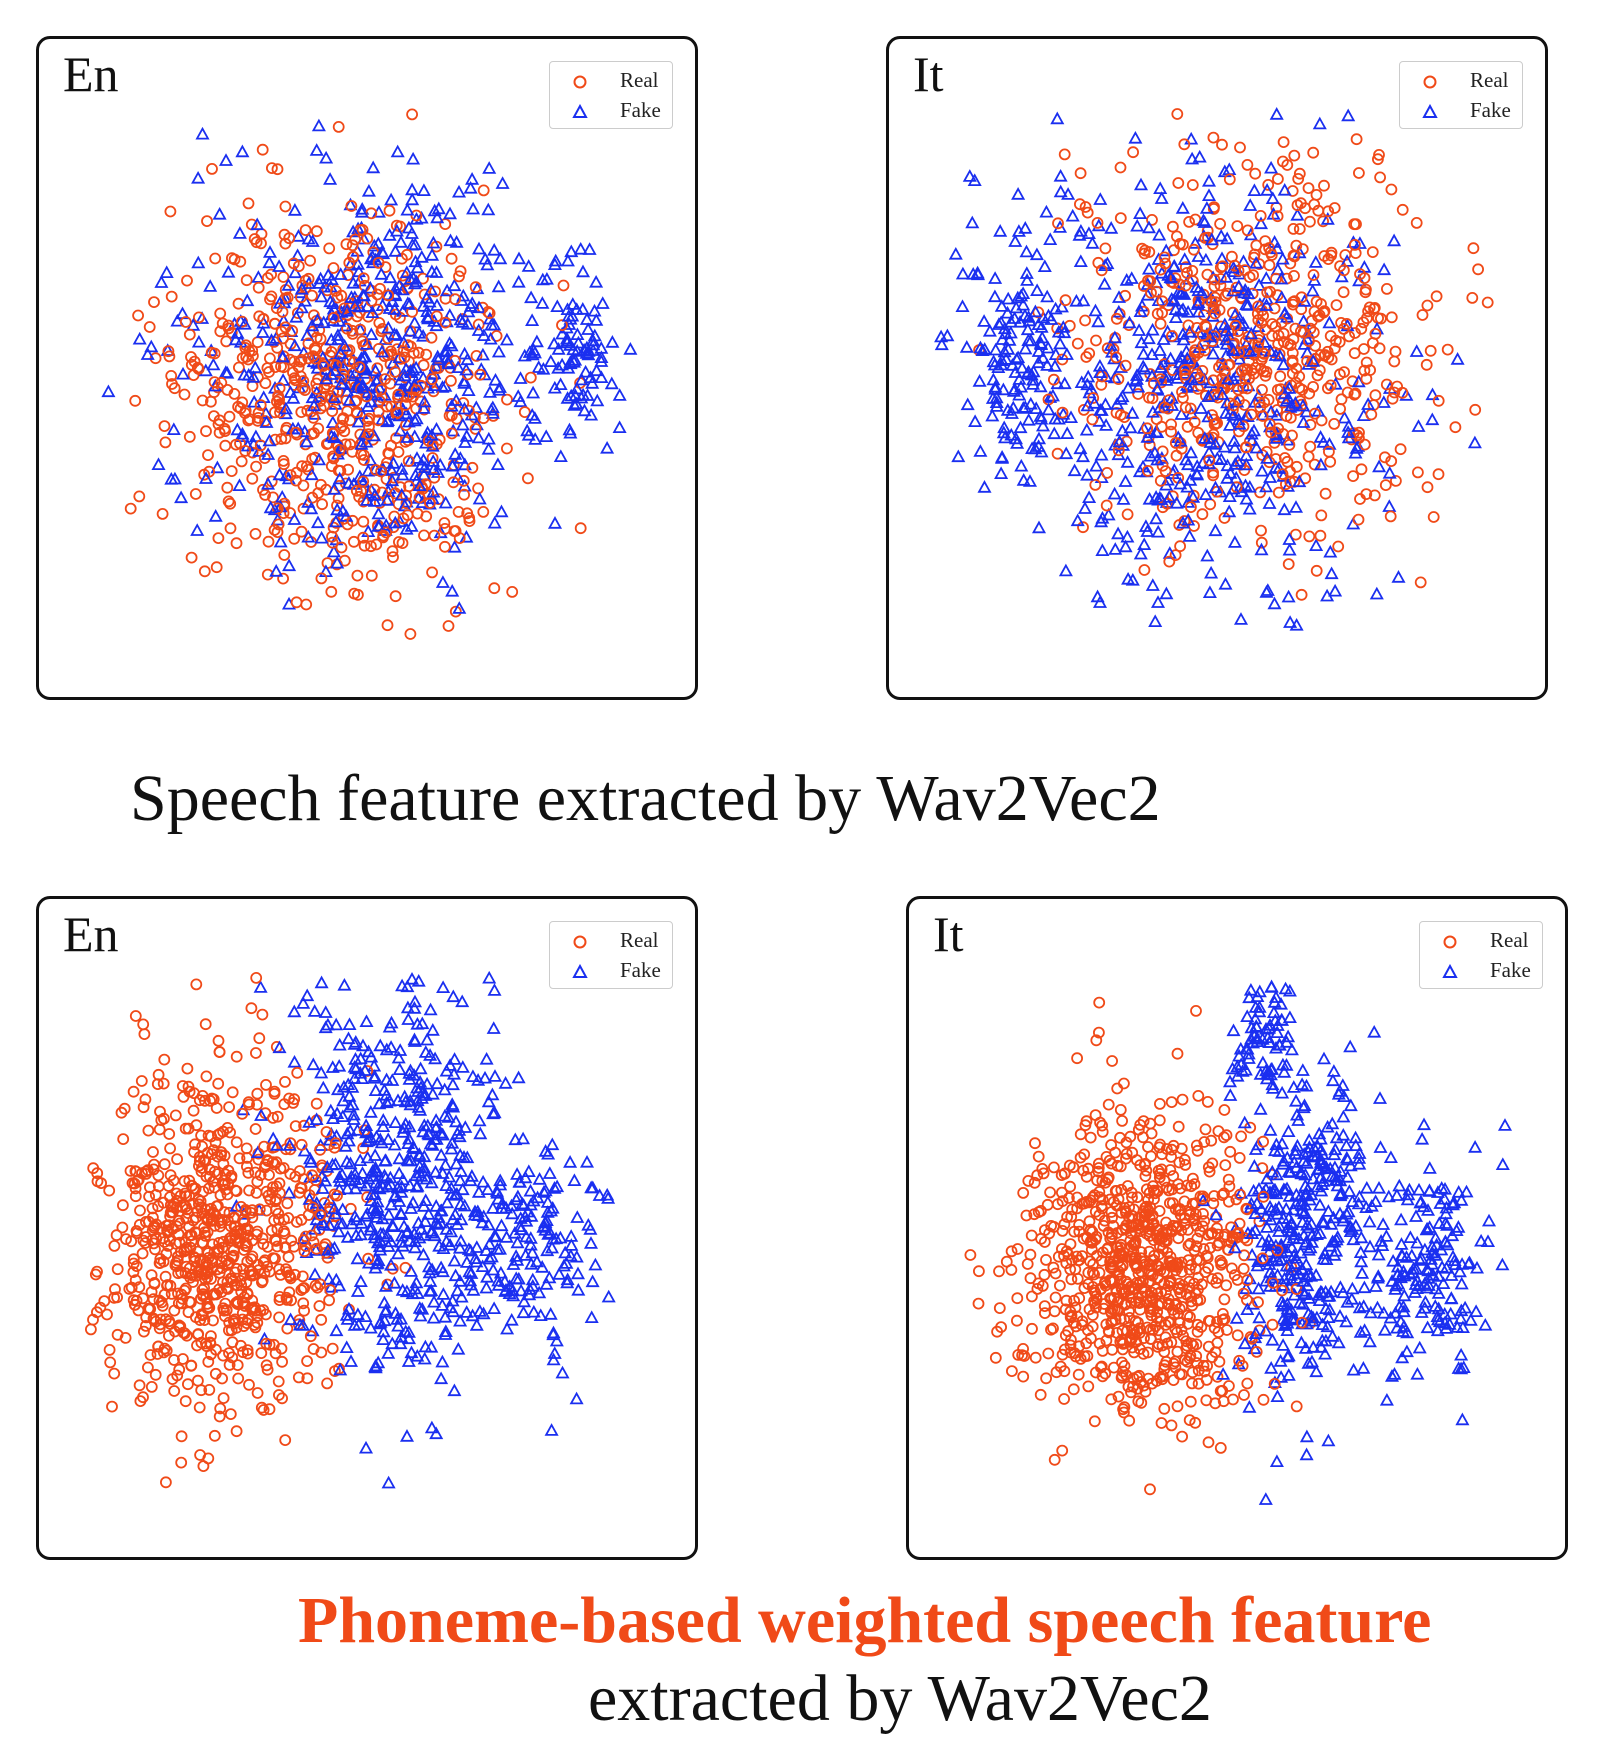 This screenshot has width=1606, height=1738. Describe the element at coordinates (611, 95) in the screenshot. I see `legend: Real Fake` at that location.